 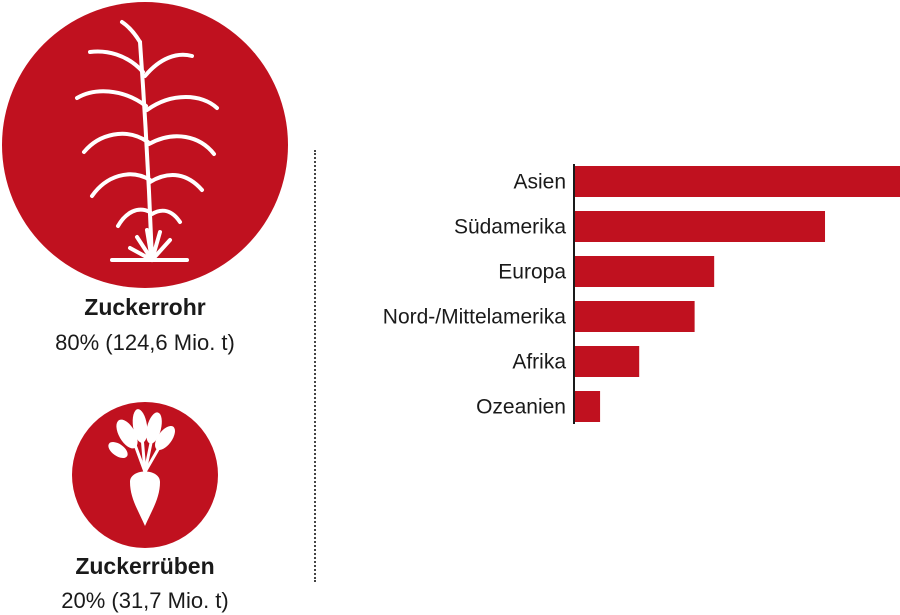 I want to click on sugarbeet-title: Zuckerrüben, so click(x=145, y=566).